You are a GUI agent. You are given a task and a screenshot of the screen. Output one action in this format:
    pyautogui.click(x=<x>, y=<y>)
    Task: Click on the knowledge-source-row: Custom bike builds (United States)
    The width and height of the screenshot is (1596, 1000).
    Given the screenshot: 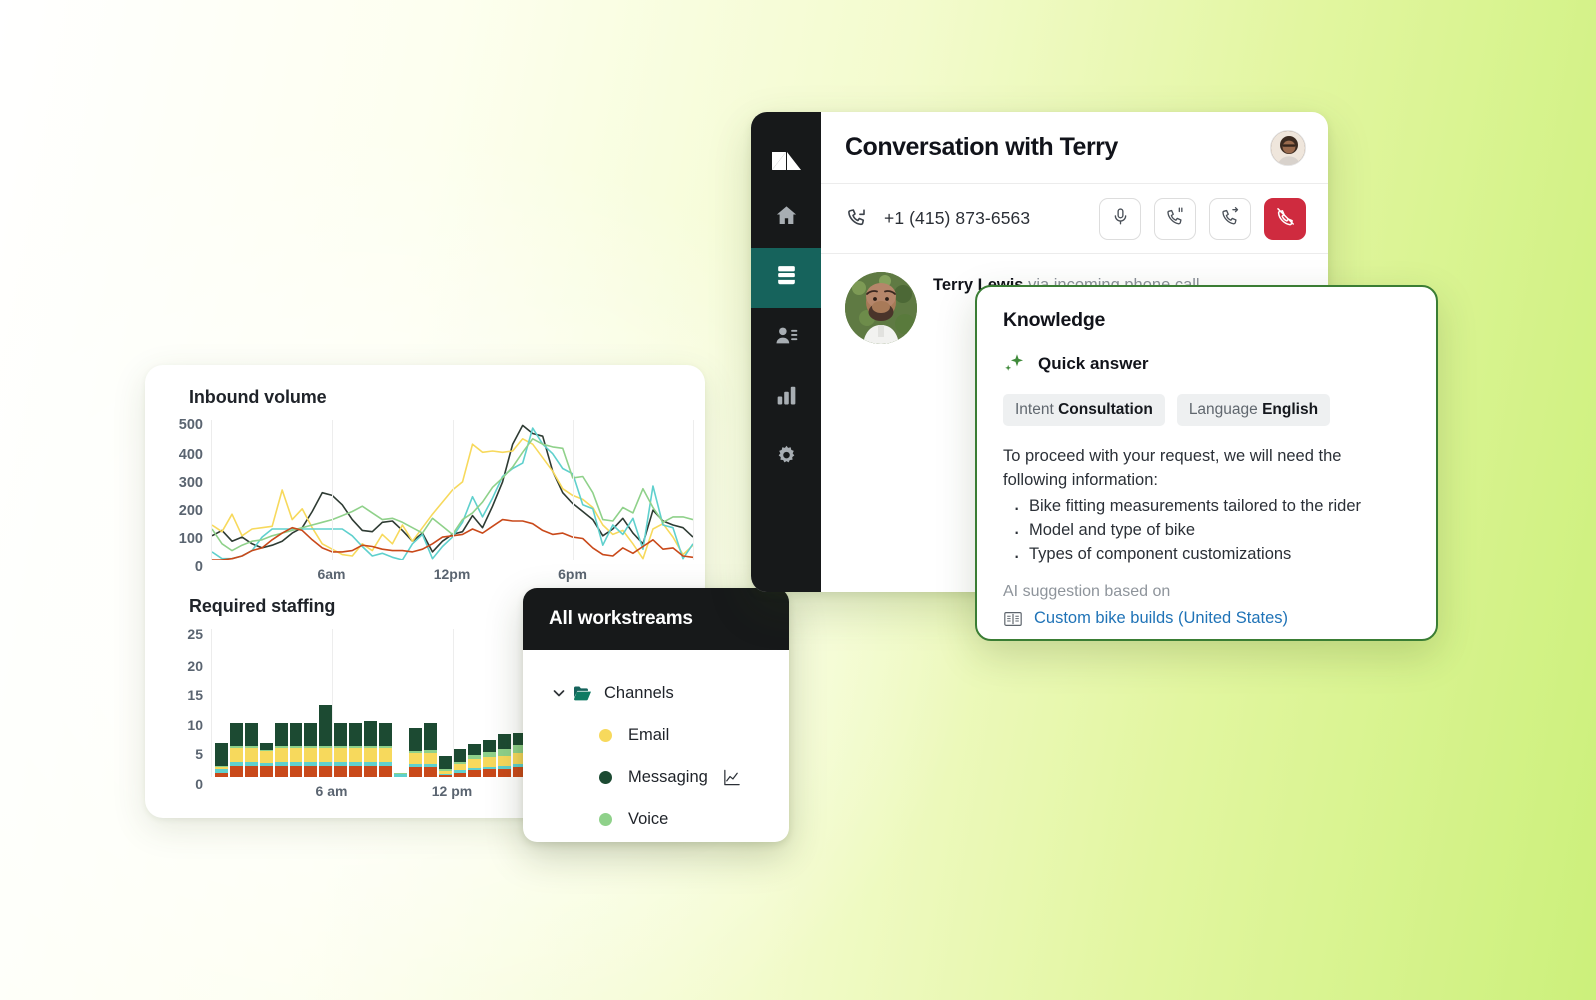 What is the action you would take?
    pyautogui.click(x=1206, y=619)
    